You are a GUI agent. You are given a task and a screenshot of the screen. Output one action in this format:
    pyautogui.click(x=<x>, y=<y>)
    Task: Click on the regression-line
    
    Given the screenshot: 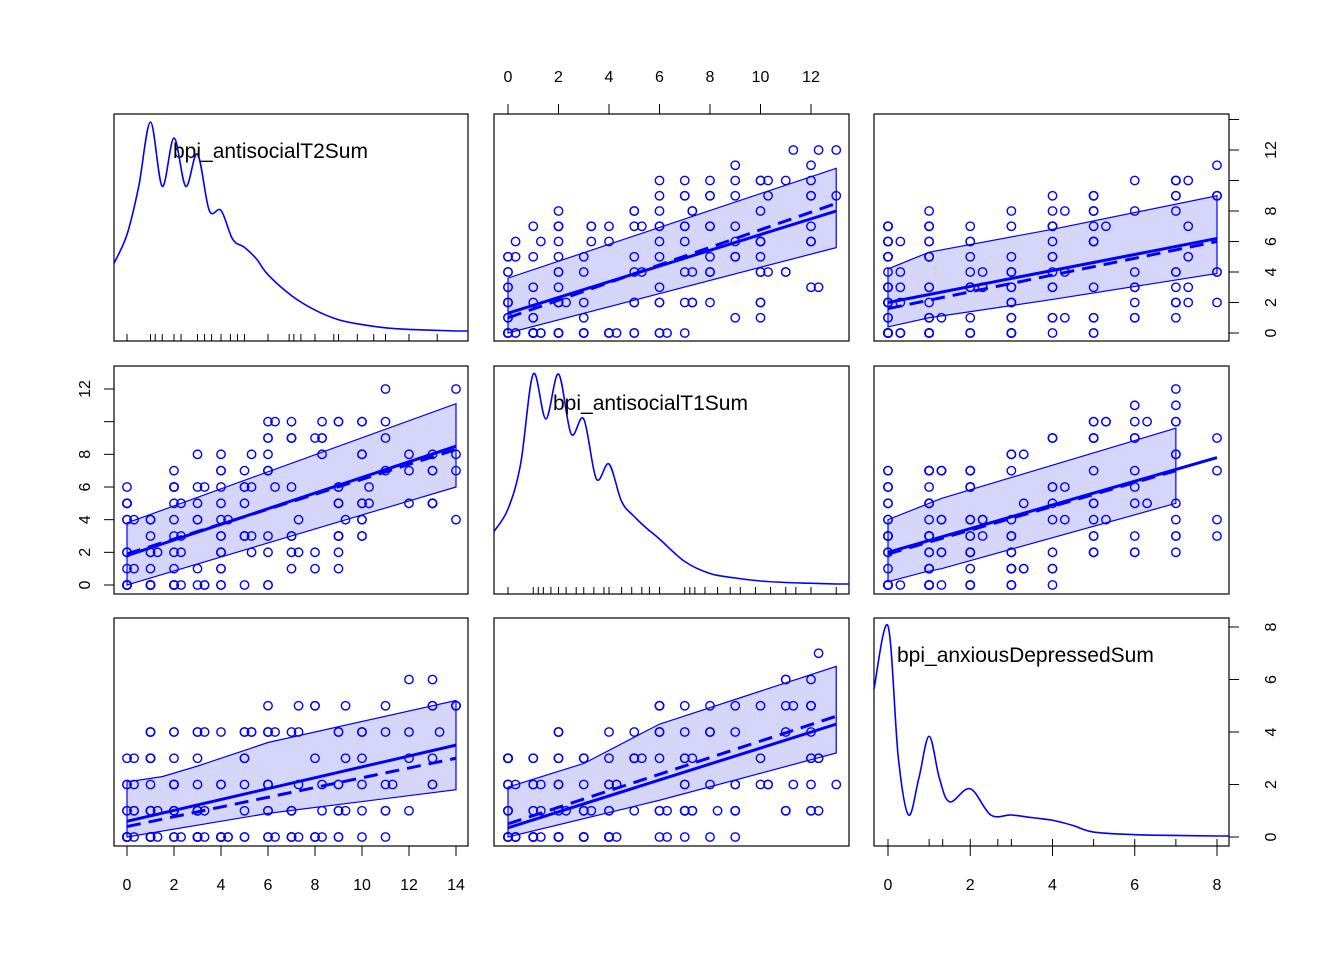 What is the action you would take?
    pyautogui.click(x=1052, y=270)
    